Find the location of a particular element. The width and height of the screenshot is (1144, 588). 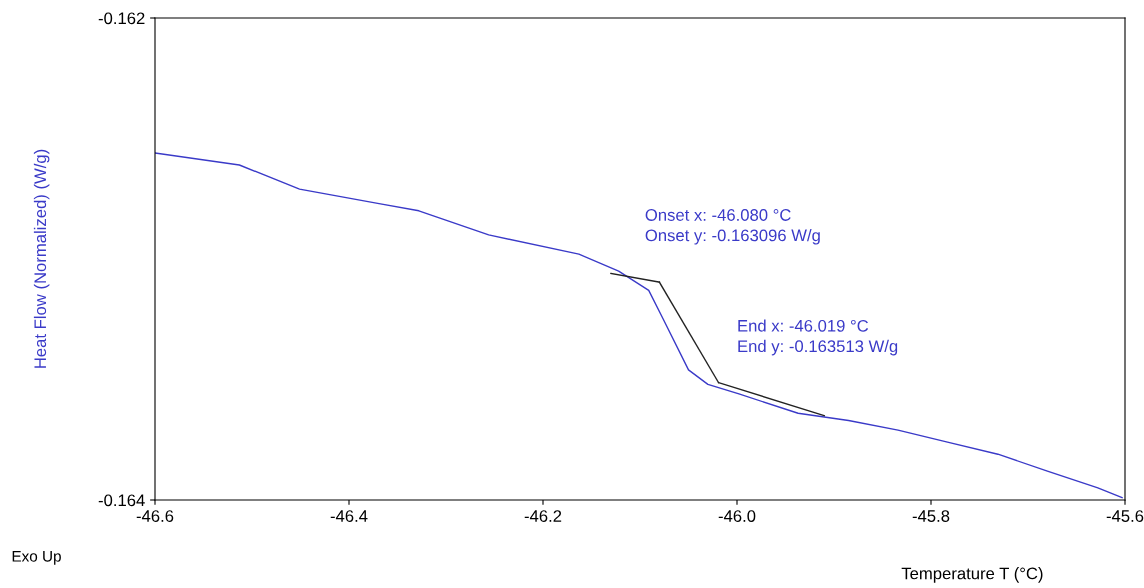

y-axis-title: Heat Flow (Normalized) (W/g) is located at coordinates (41, 258).